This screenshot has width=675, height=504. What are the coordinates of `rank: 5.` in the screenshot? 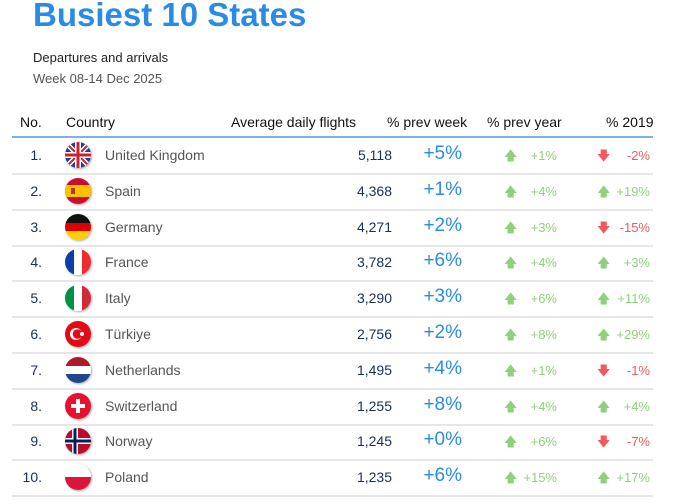 It's located at (36, 298).